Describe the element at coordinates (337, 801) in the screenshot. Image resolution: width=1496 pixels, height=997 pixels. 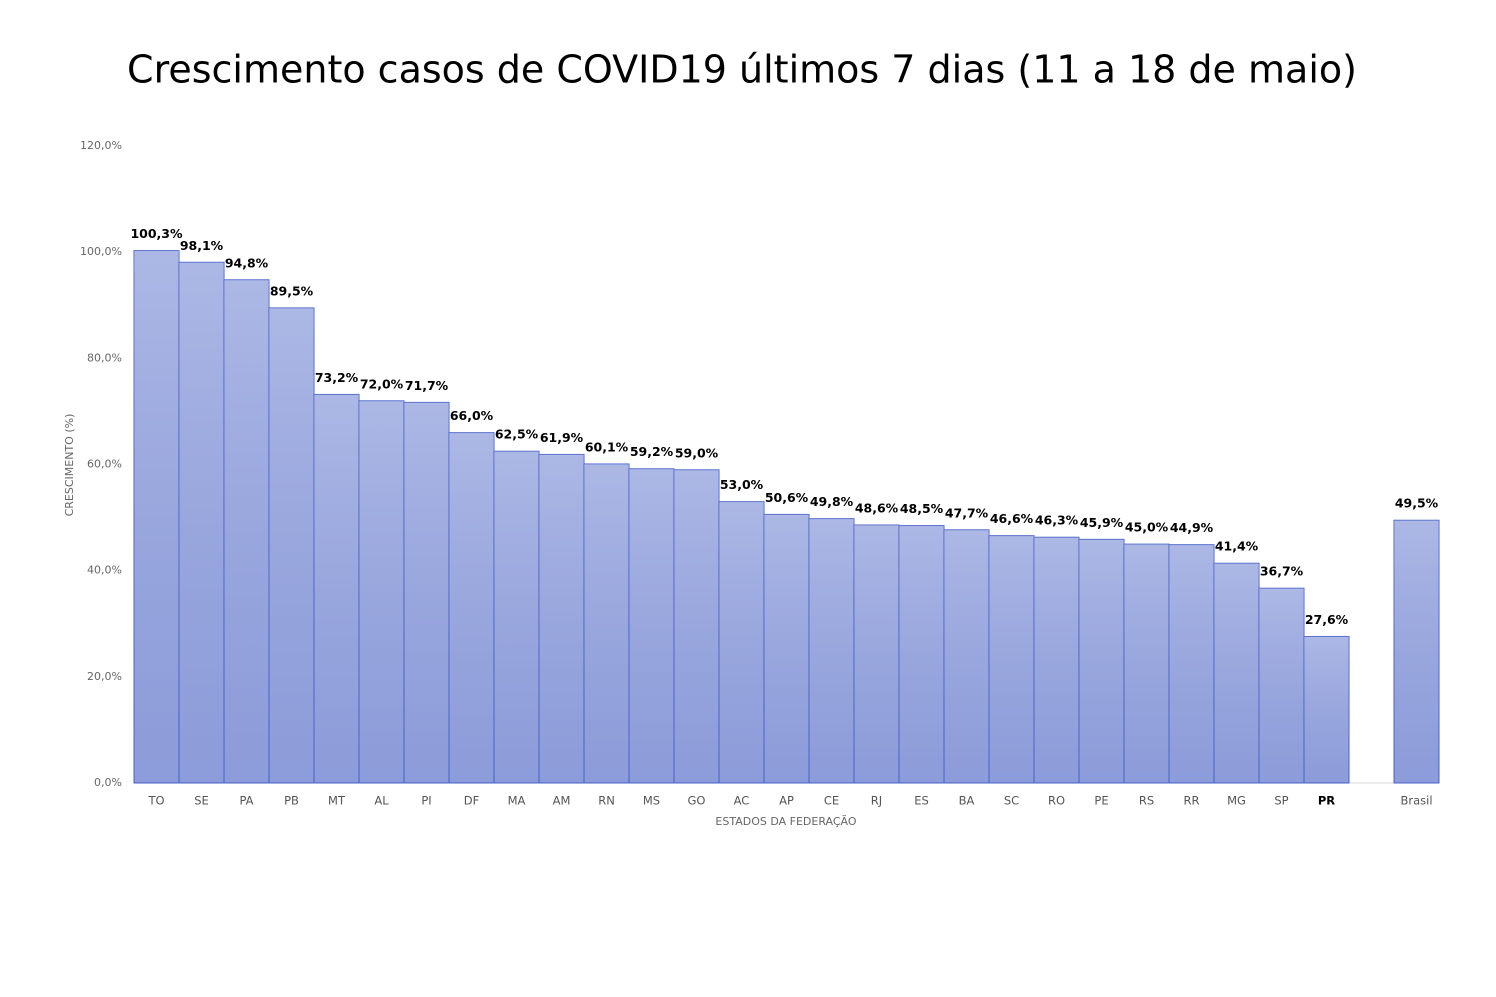
I see `x-tick-label: MT` at that location.